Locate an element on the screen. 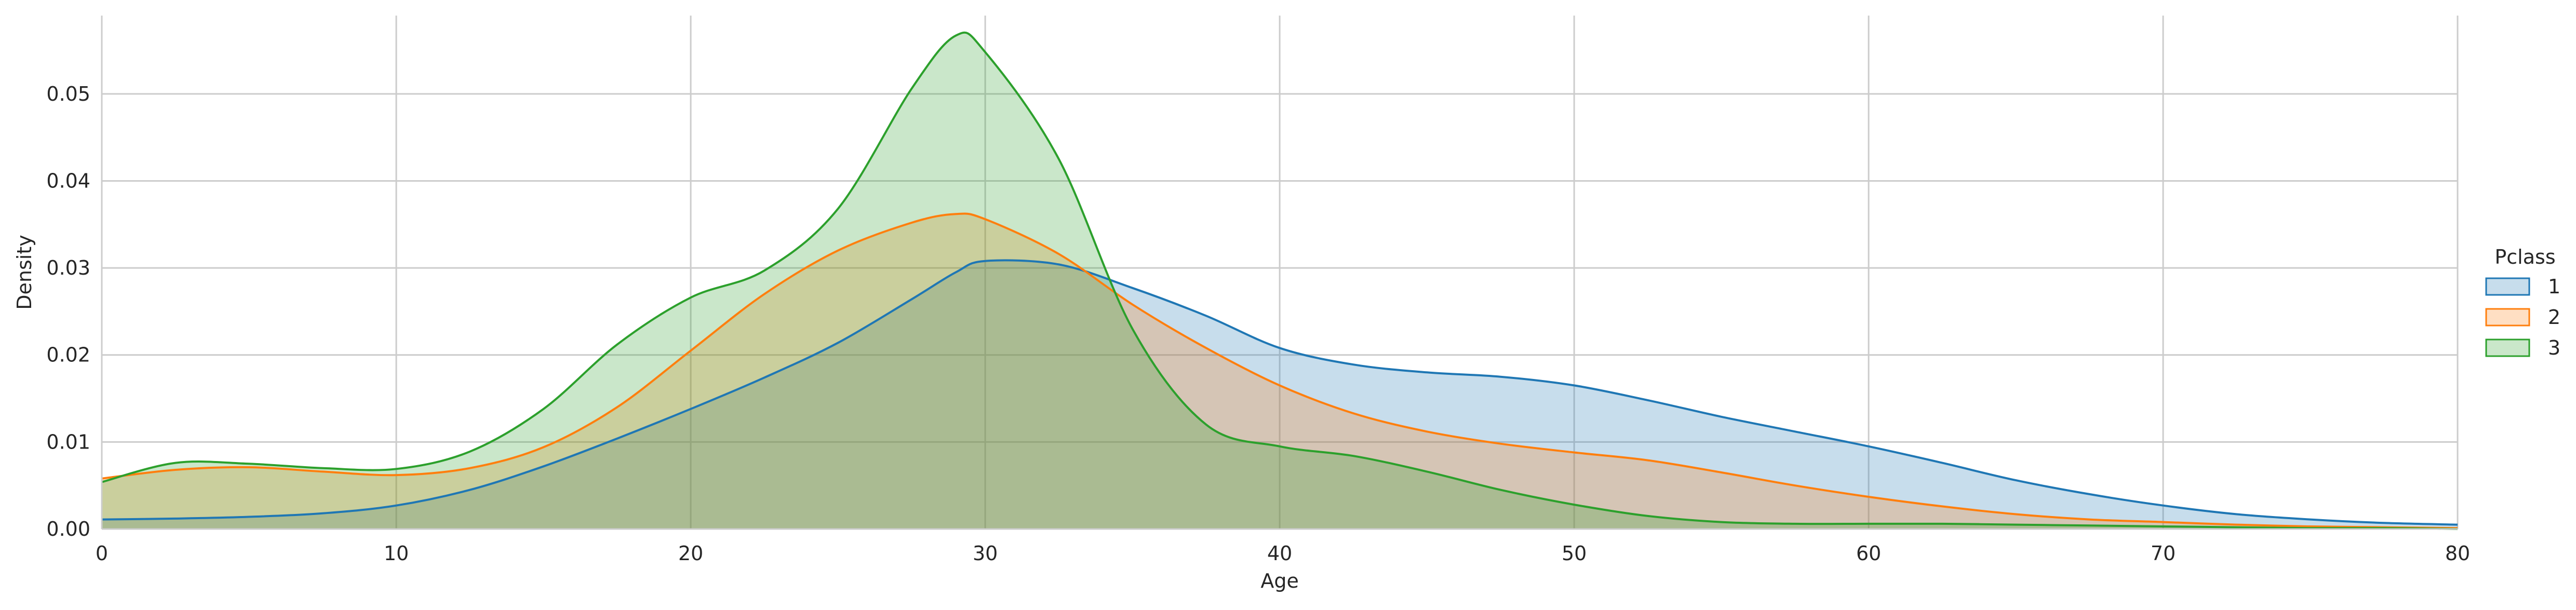  legend-label-pclass-1: 1 is located at coordinates (2554, 286).